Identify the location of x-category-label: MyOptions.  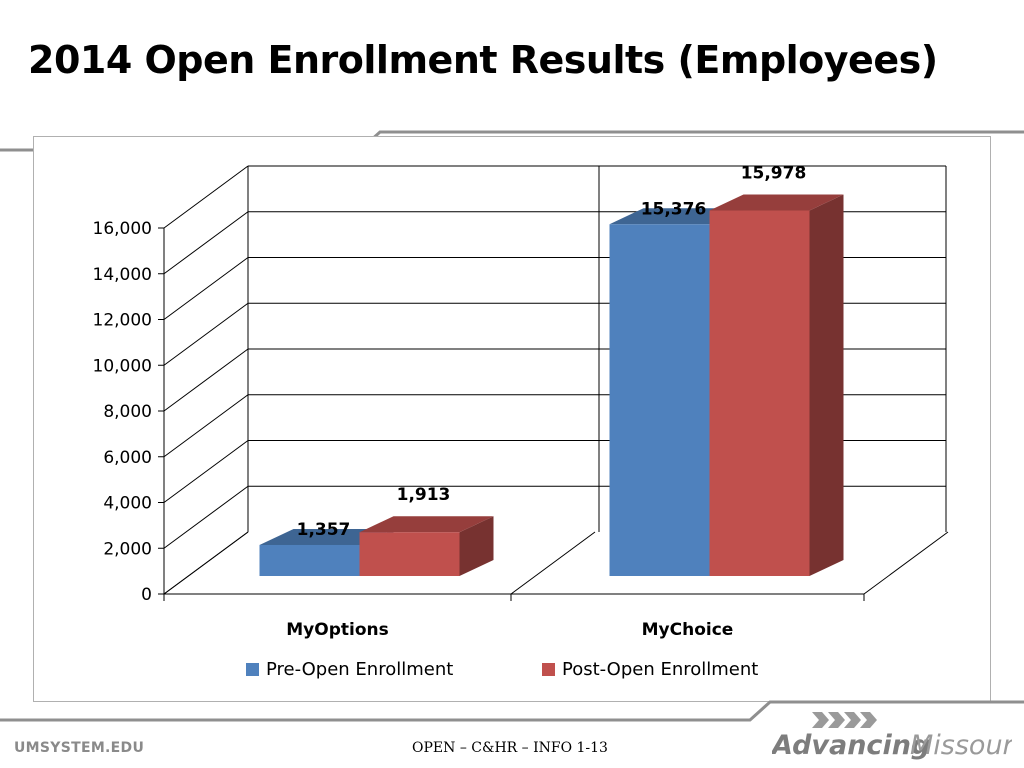
(337, 630).